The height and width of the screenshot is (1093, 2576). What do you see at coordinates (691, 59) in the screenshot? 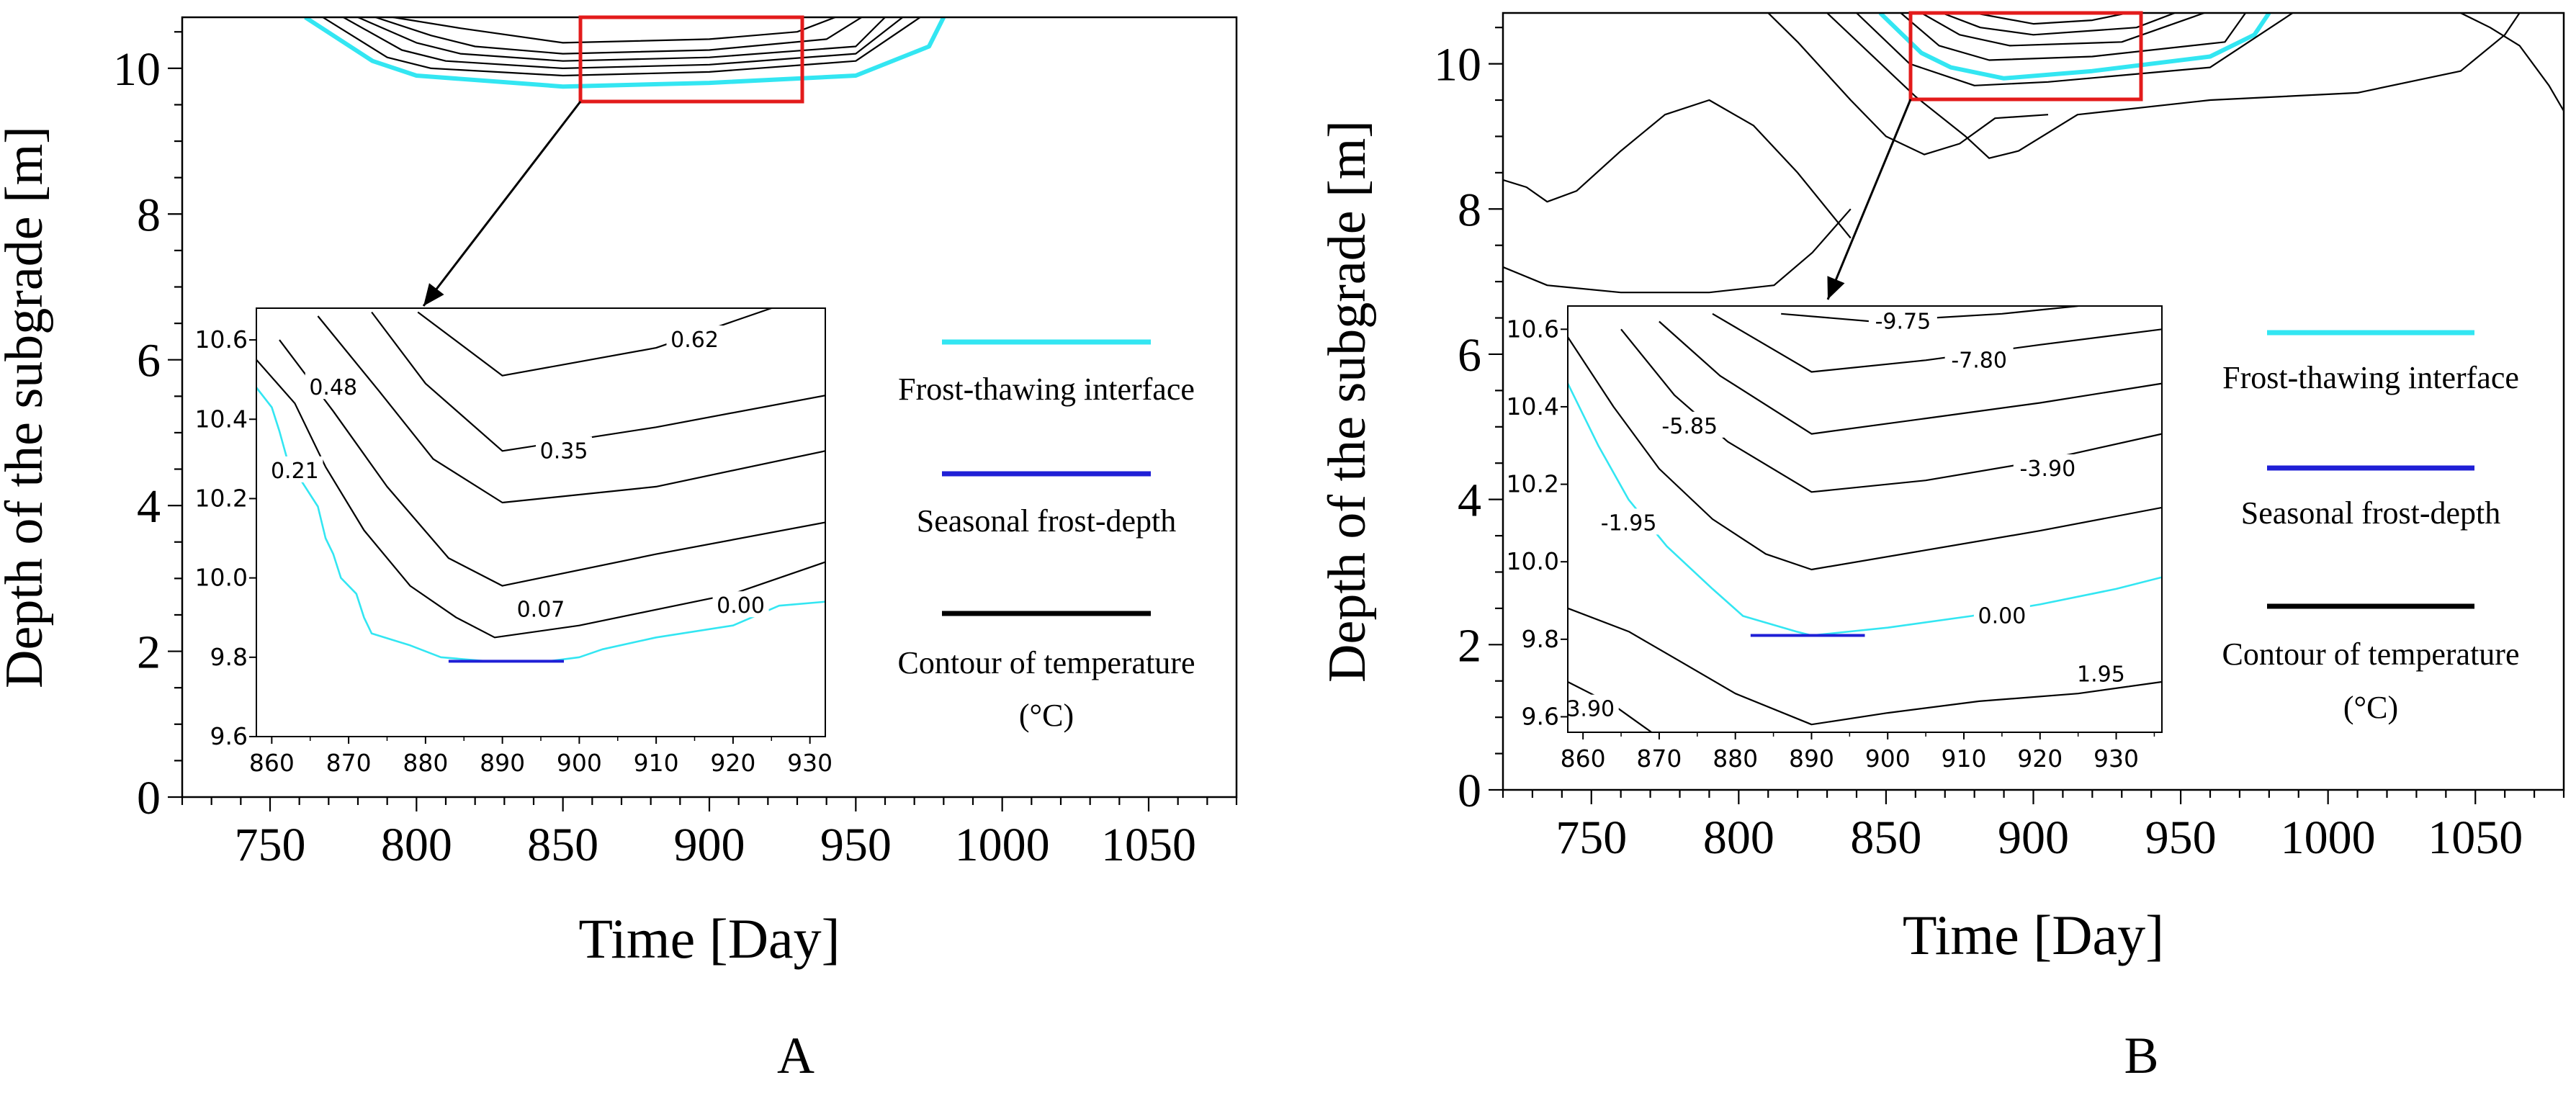
I see `zoom-region-box` at bounding box center [691, 59].